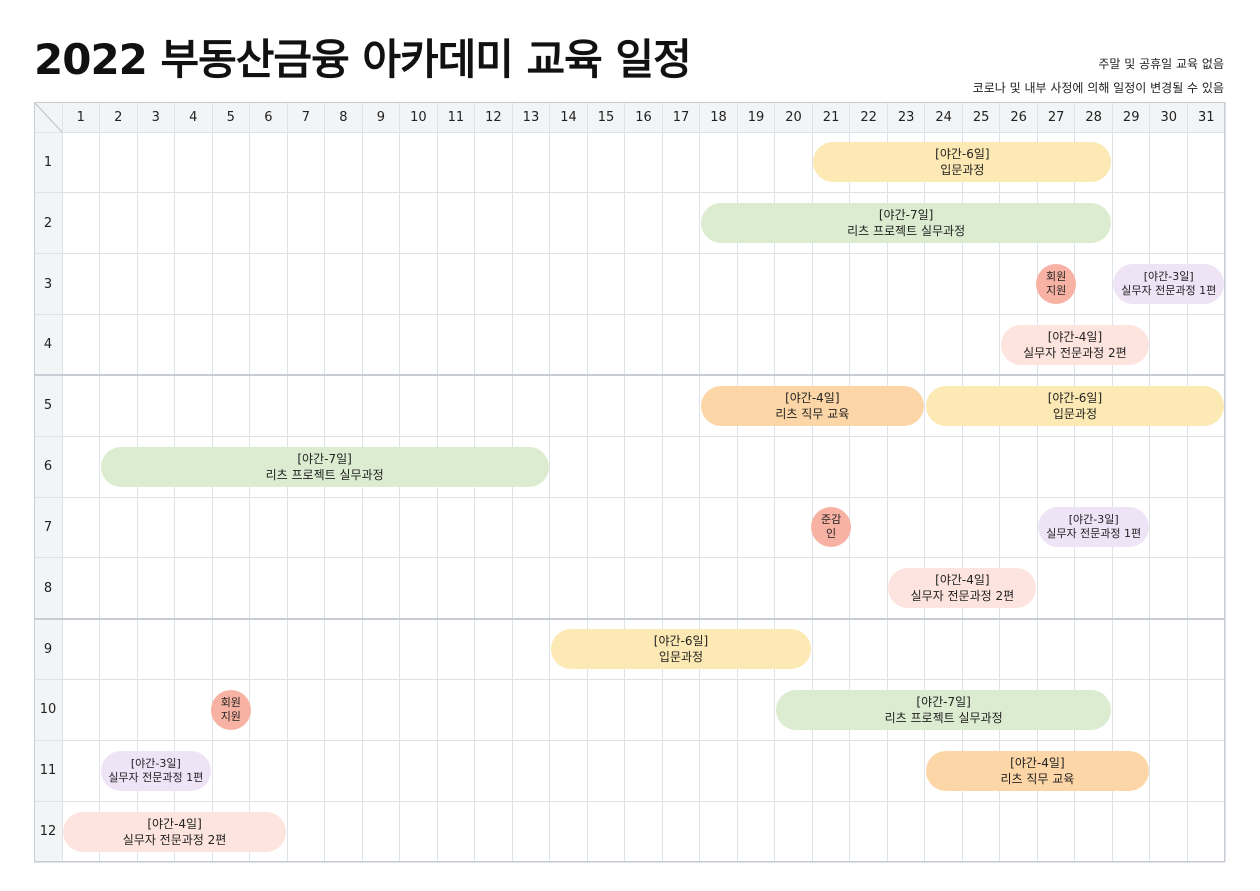 The width and height of the screenshot is (1260, 891). I want to click on day-header-4: 4, so click(193, 117).